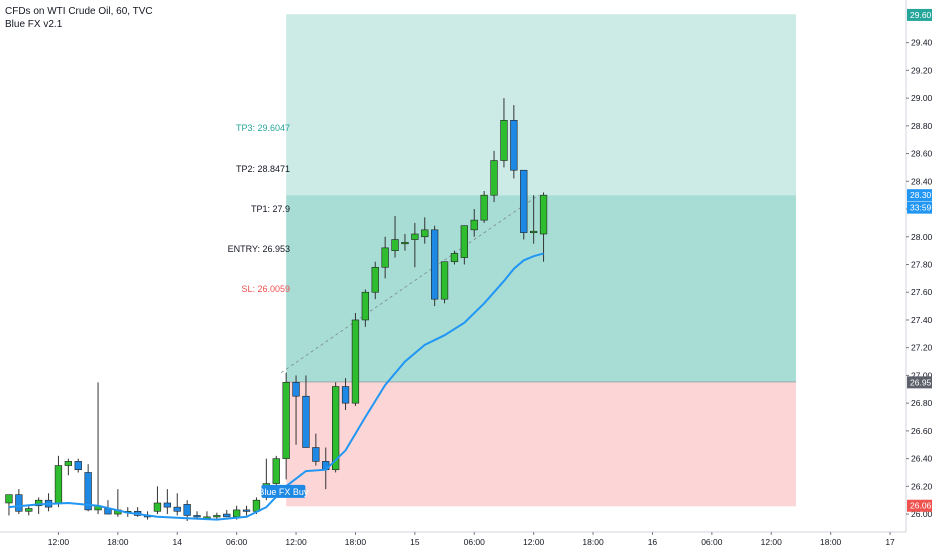  What do you see at coordinates (79, 11) in the screenshot?
I see `chart-symbol-title: CFDs on WTI Crude Oil, 60, TVC` at bounding box center [79, 11].